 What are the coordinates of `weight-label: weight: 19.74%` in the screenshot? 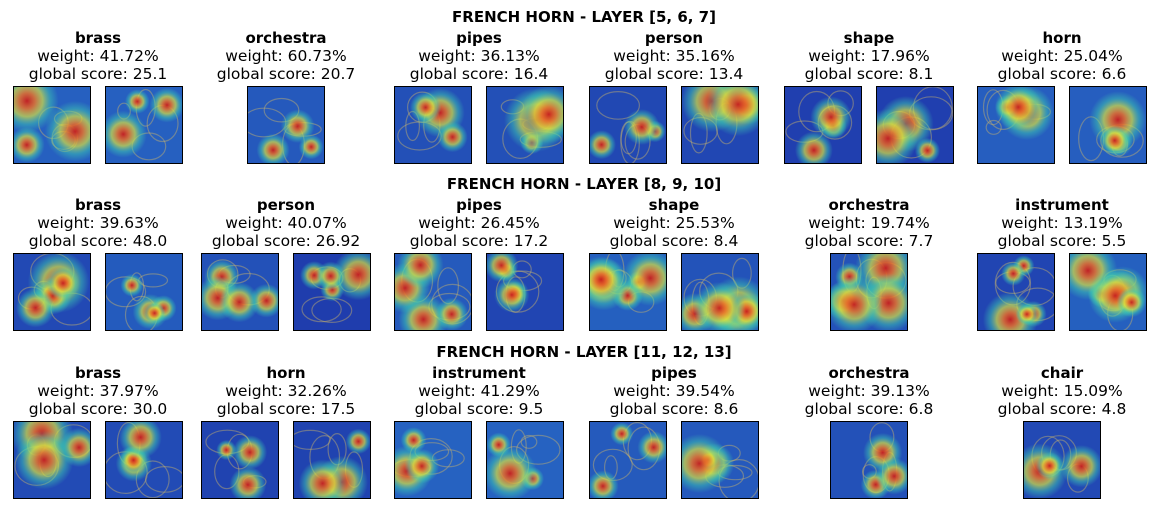 It's located at (869, 223).